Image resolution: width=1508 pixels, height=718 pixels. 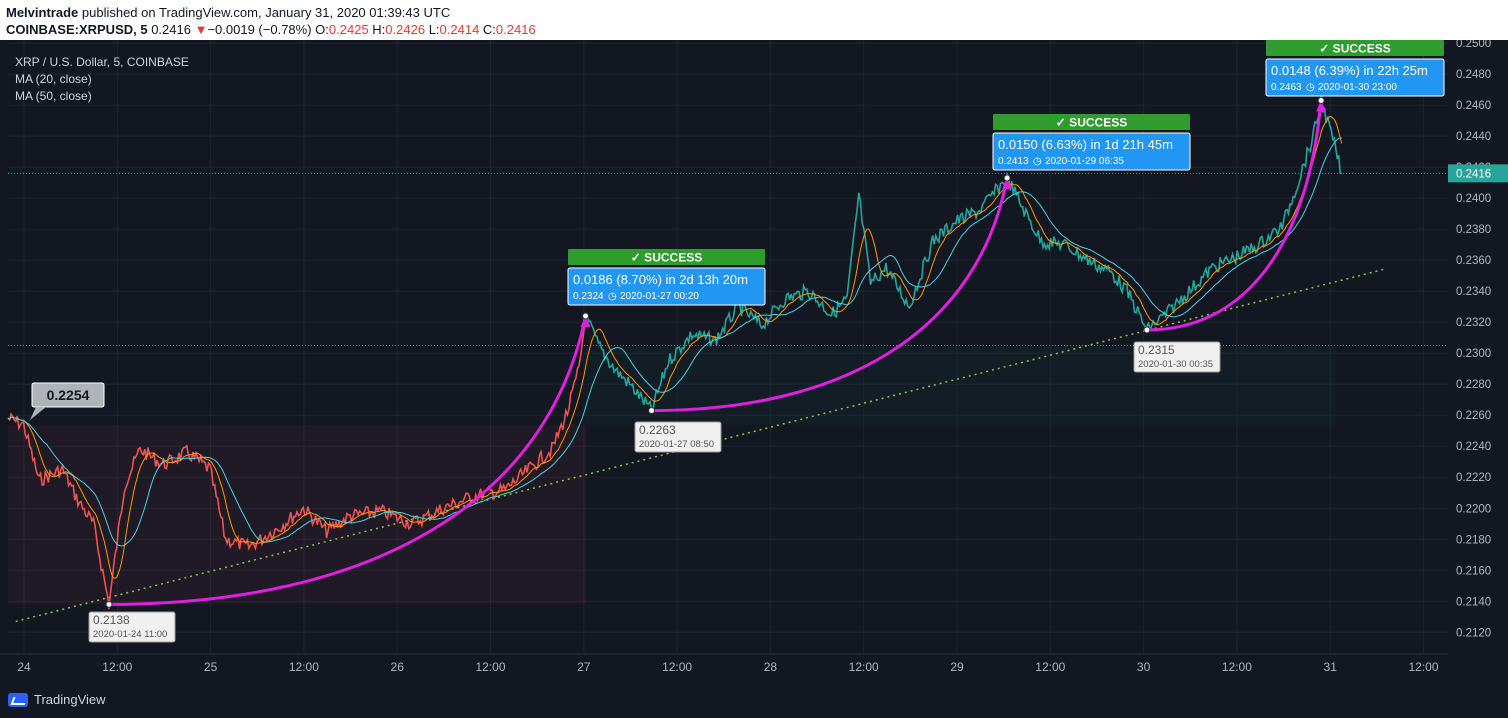 I want to click on annotation-3-success-label: ✓ SUCCESS, so click(x=1354, y=49).